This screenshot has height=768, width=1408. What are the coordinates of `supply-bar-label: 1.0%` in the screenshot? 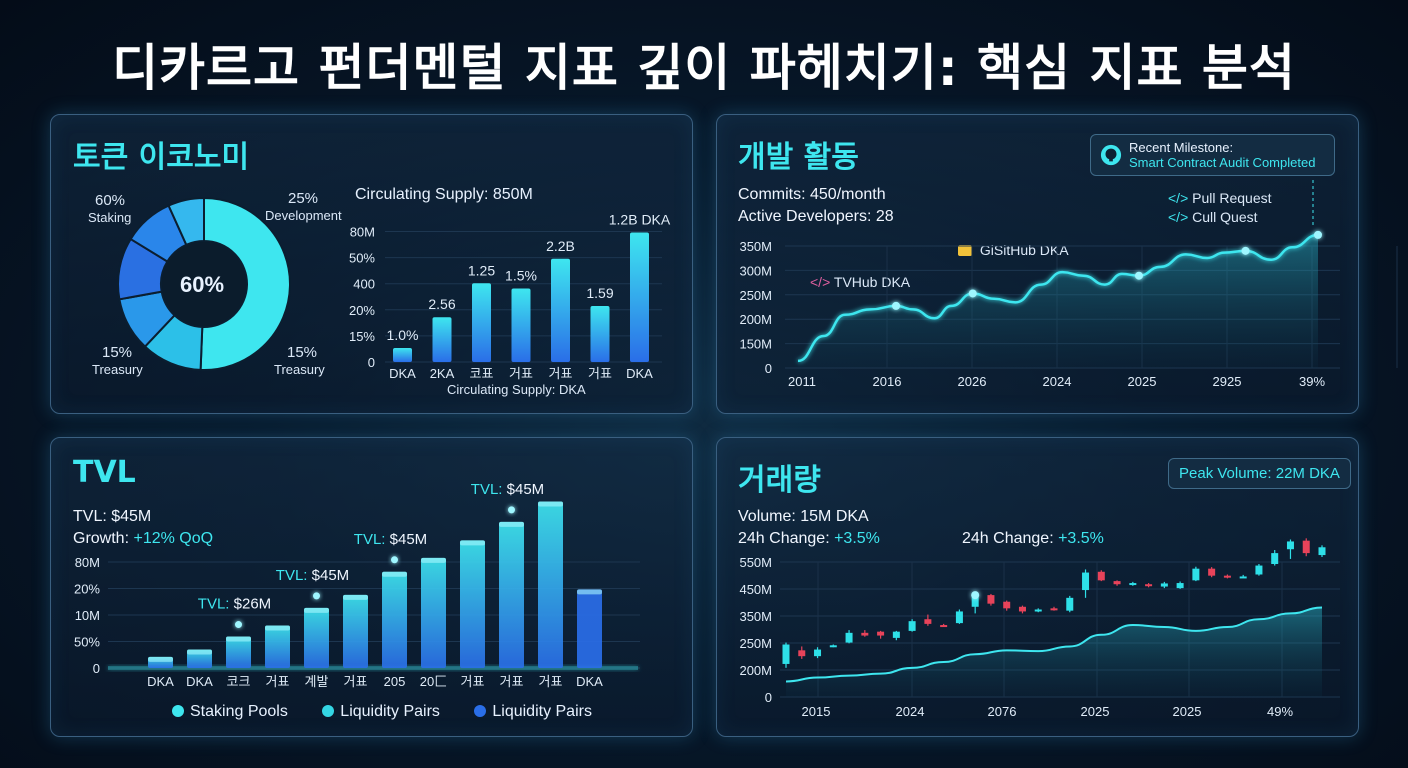 It's located at (403, 335).